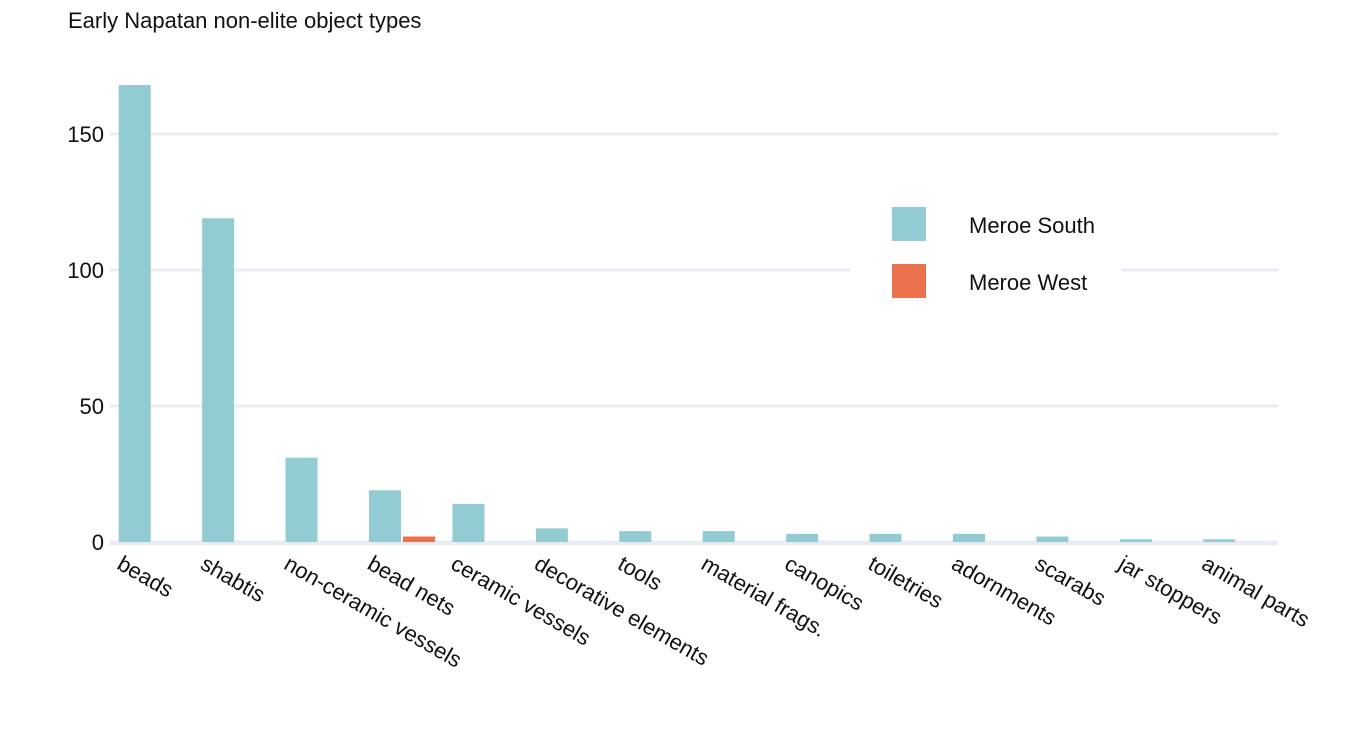 The height and width of the screenshot is (750, 1350). Describe the element at coordinates (85, 338) in the screenshot. I see `y-axis-ticks: 0 50 100 150` at that location.